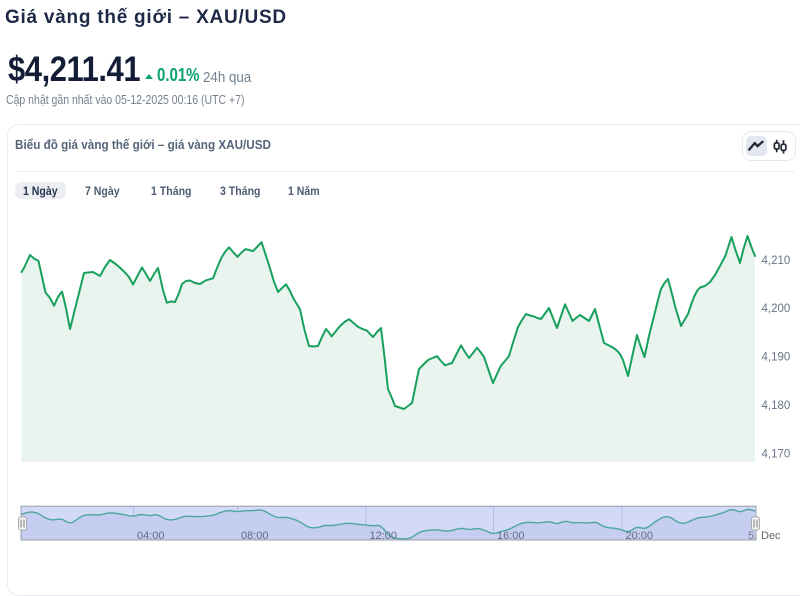  Describe the element at coordinates (384, 536) in the screenshot. I see `svg-text: 12:00` at that location.